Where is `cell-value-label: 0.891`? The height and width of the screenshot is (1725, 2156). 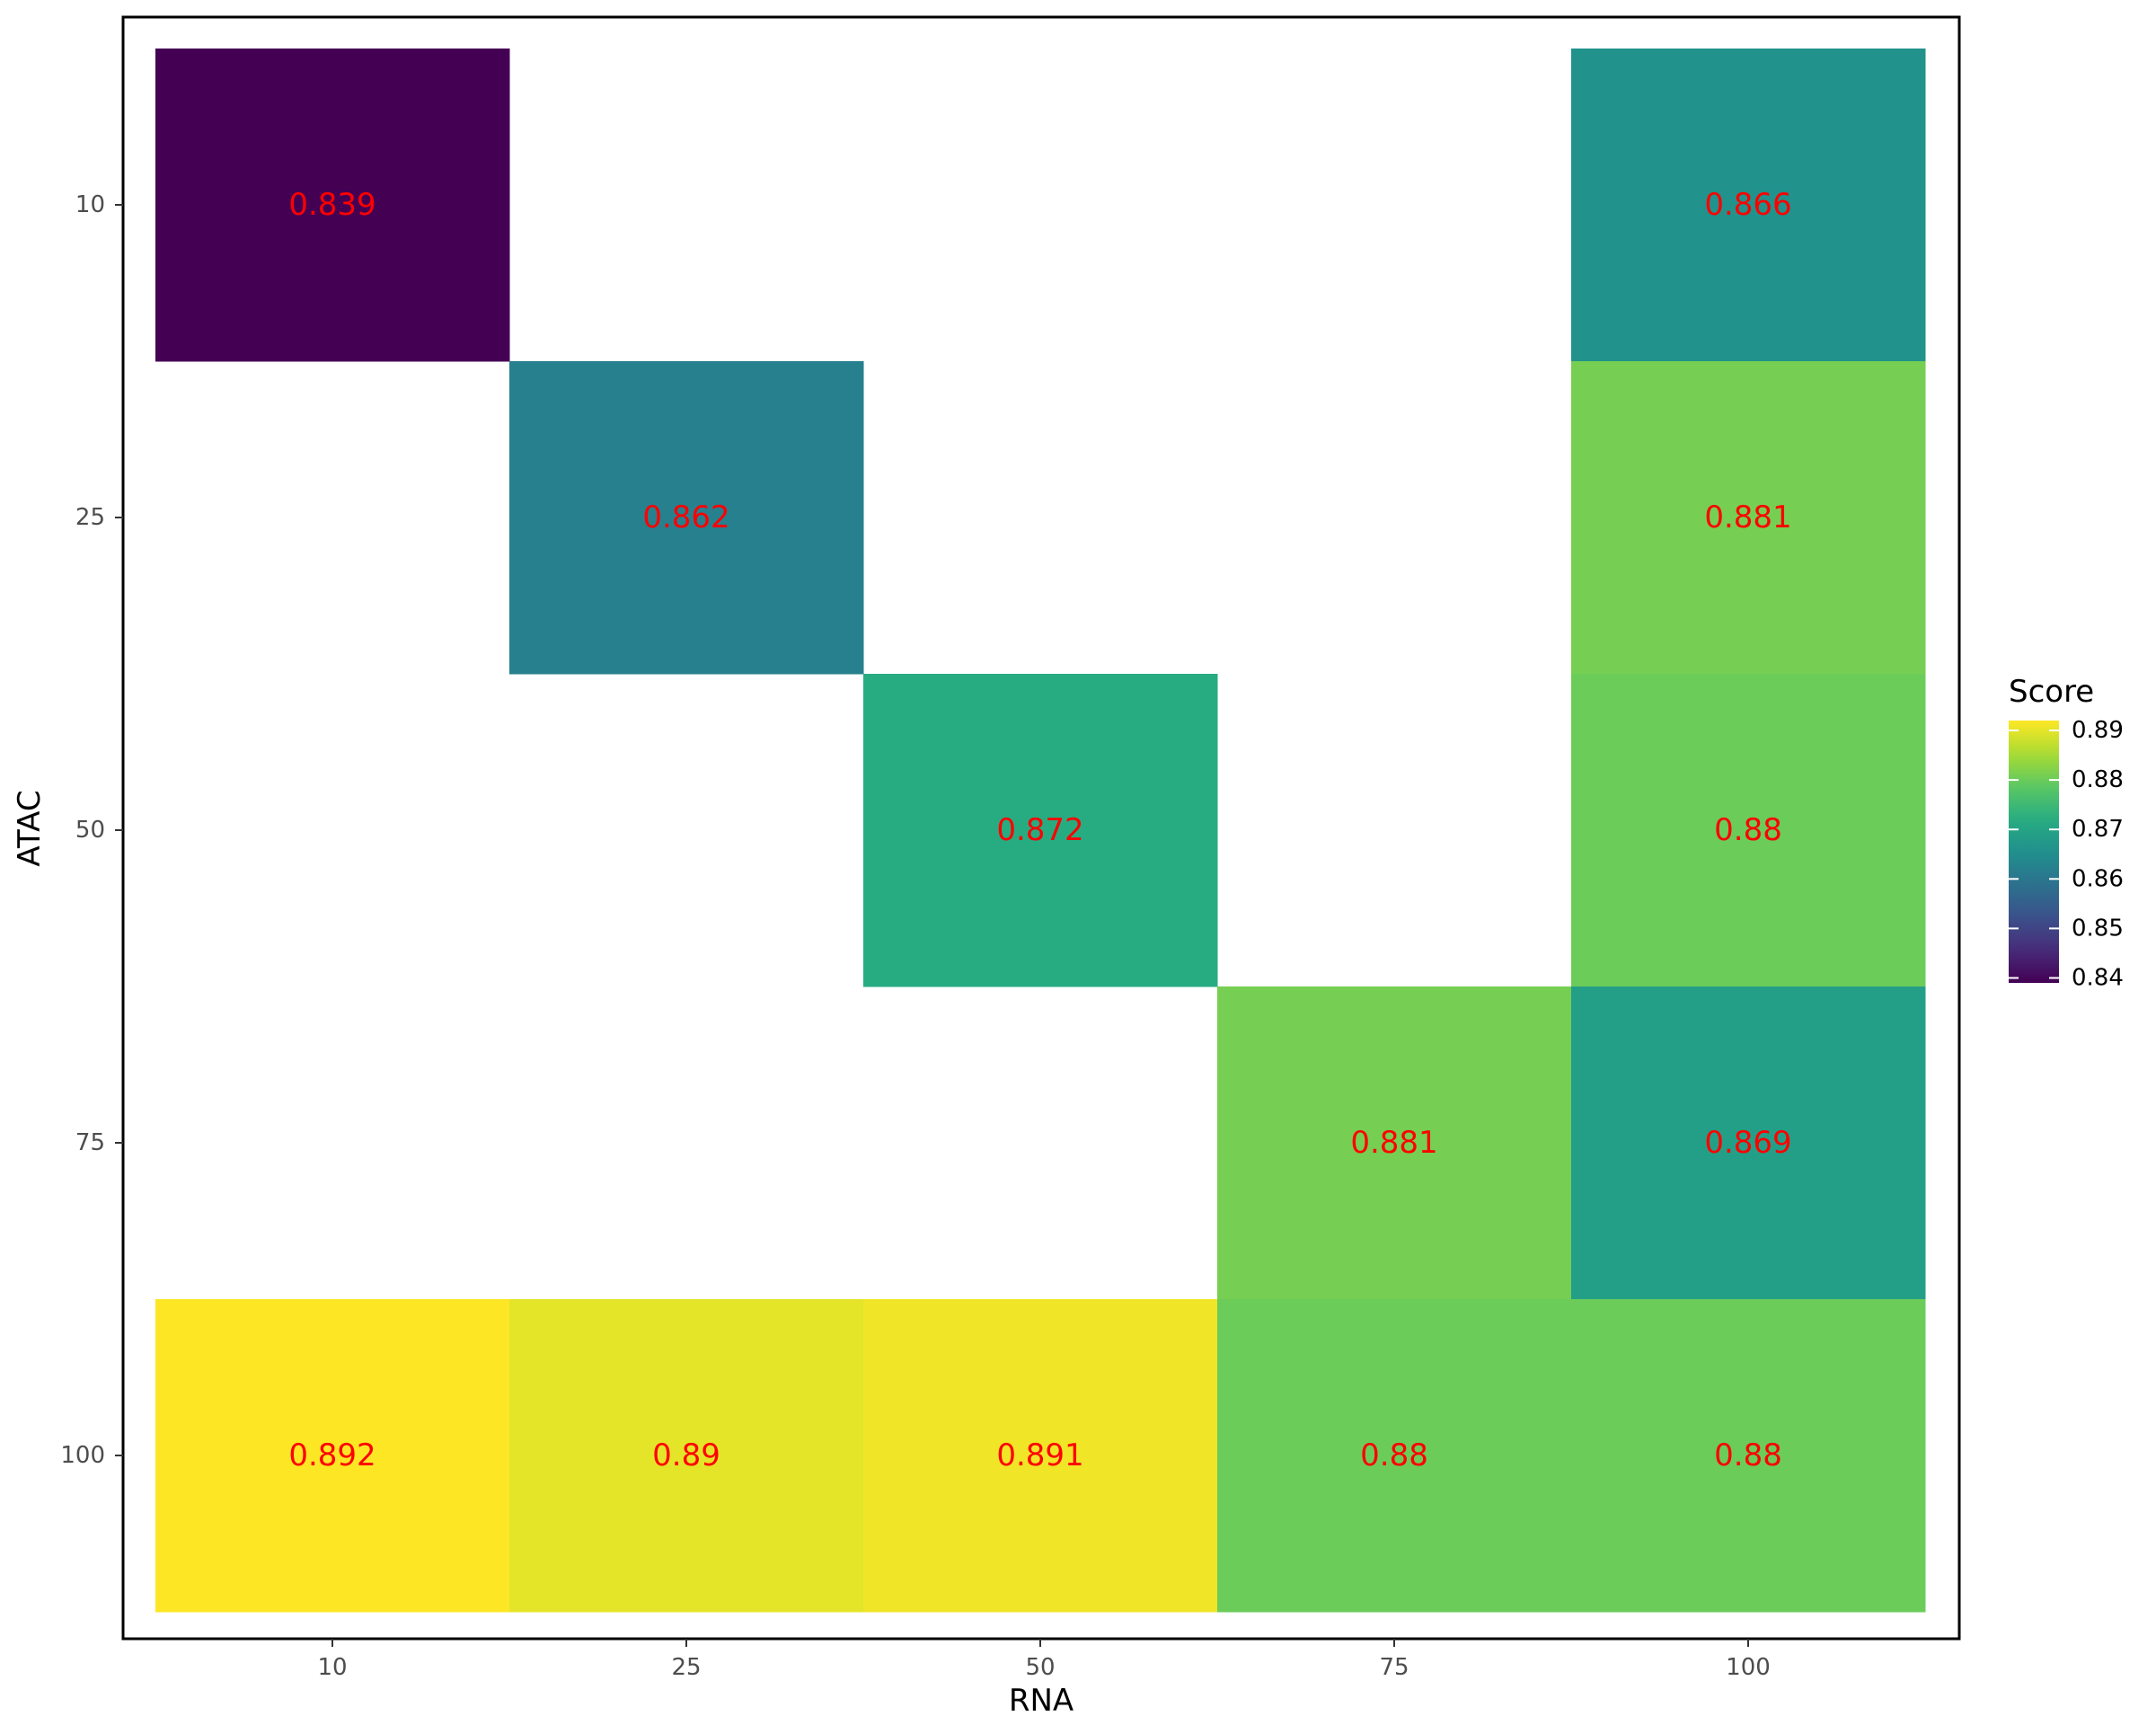 cell-value-label: 0.891 is located at coordinates (1040, 1455).